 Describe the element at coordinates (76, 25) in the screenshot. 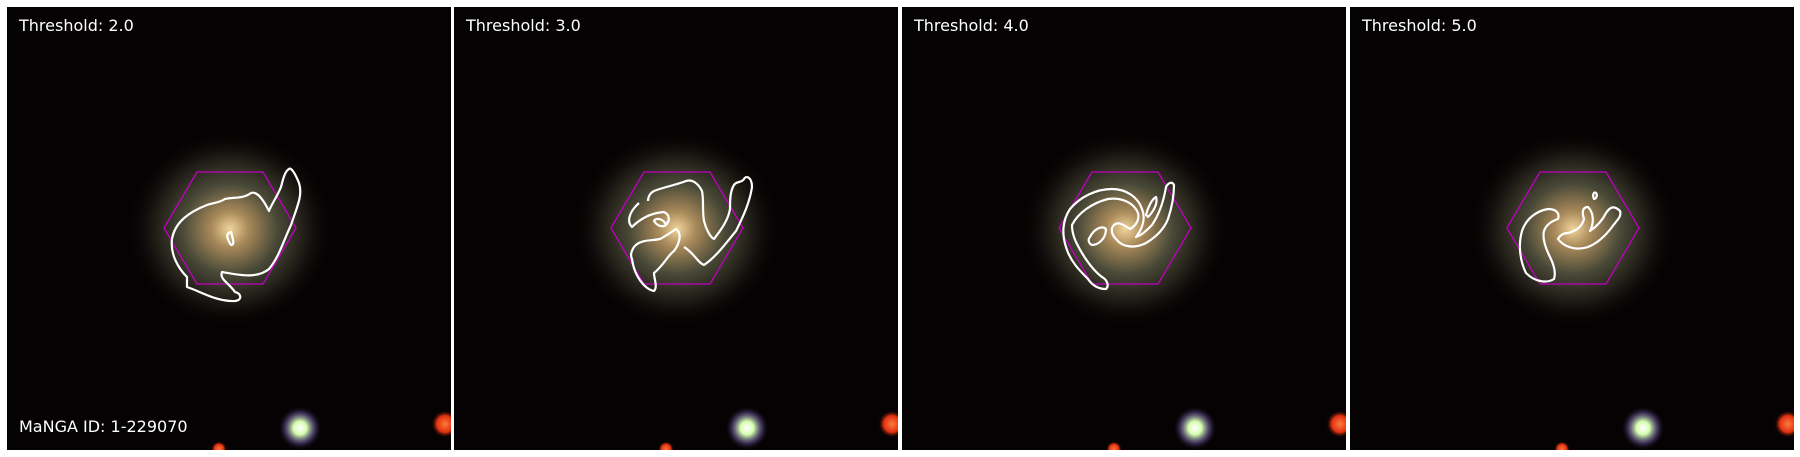

I see `threshold-label: Threshold: 2.0` at that location.